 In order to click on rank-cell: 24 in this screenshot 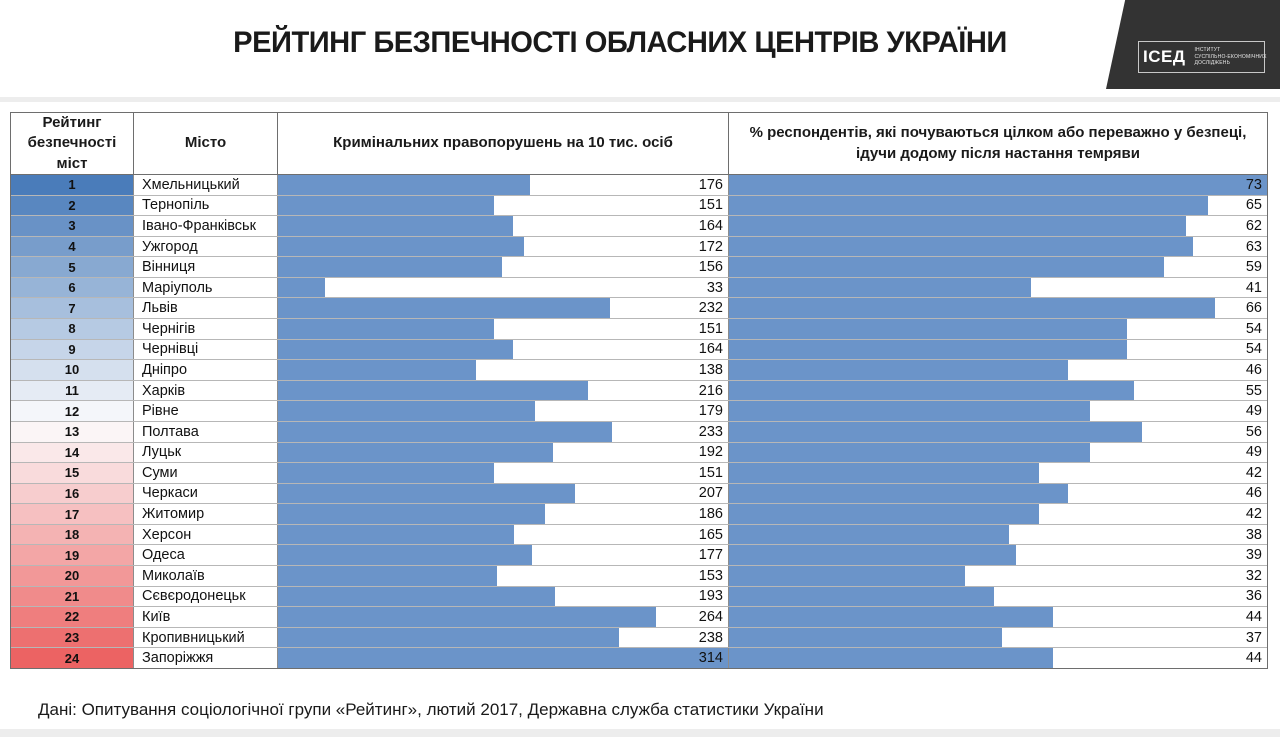, I will do `click(72, 658)`.